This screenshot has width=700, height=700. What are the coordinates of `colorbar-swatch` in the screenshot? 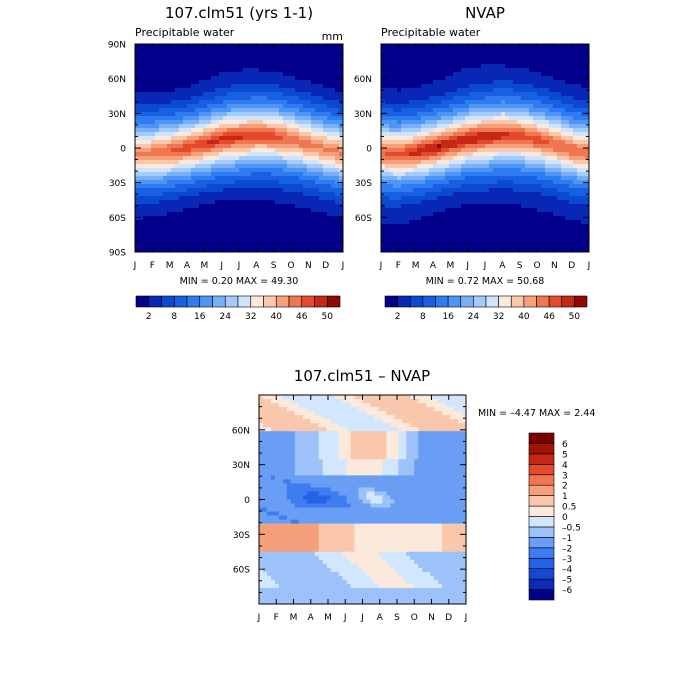 It's located at (168, 301).